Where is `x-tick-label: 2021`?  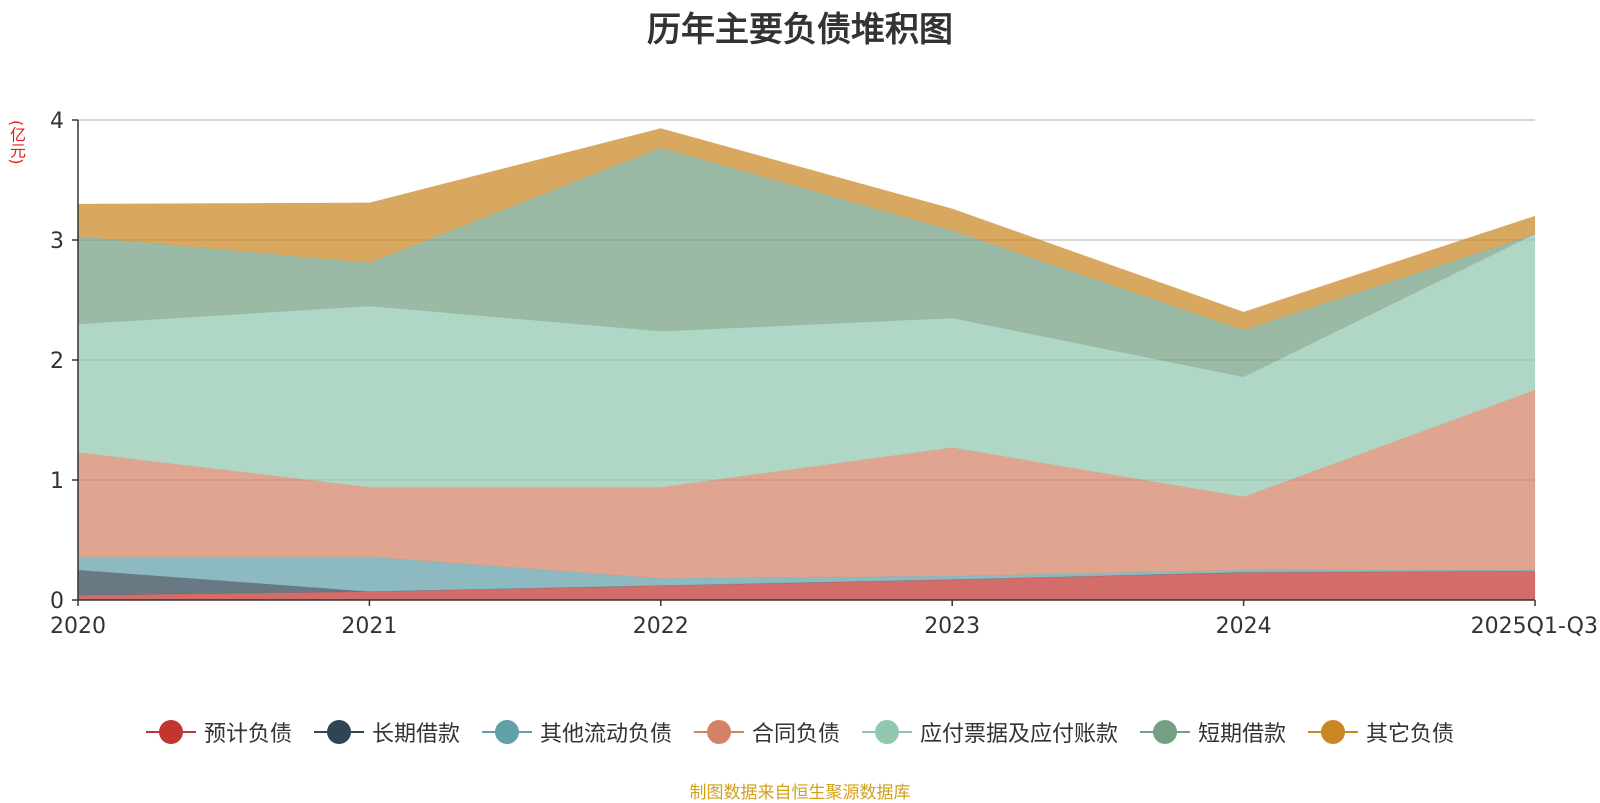 x-tick-label: 2021 is located at coordinates (369, 626).